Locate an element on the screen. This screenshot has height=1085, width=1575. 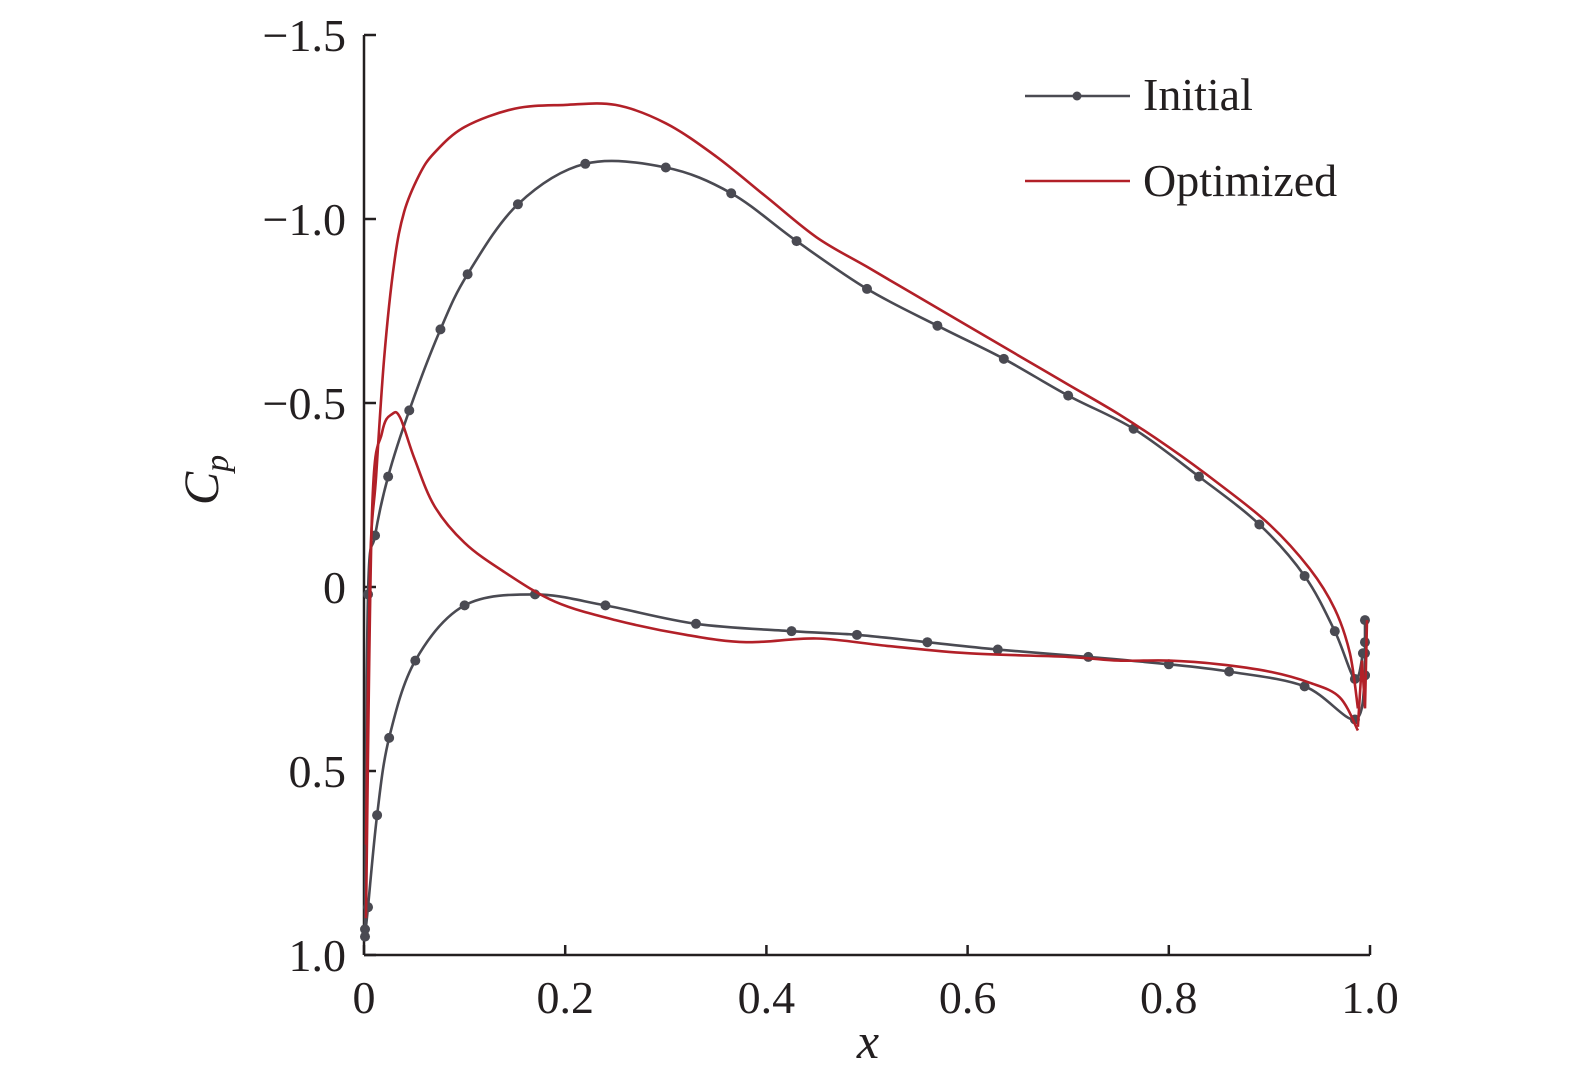
legend-item-initial: Initial is located at coordinates (1139, 94).